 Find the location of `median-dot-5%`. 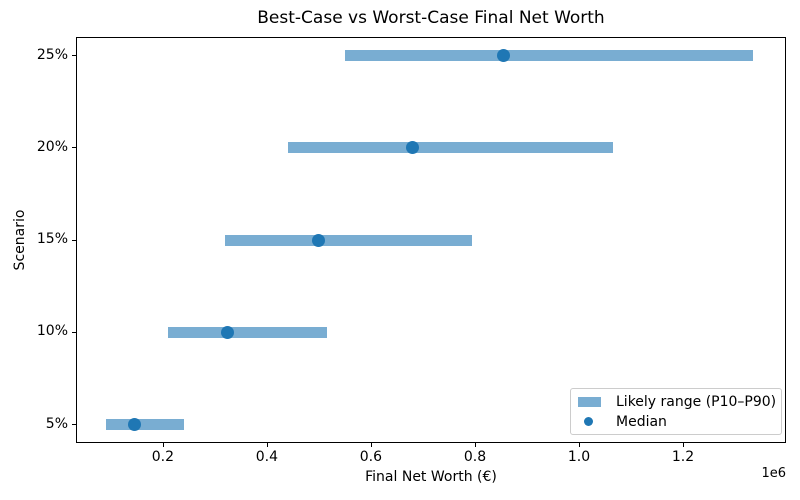

median-dot-5% is located at coordinates (134, 424).